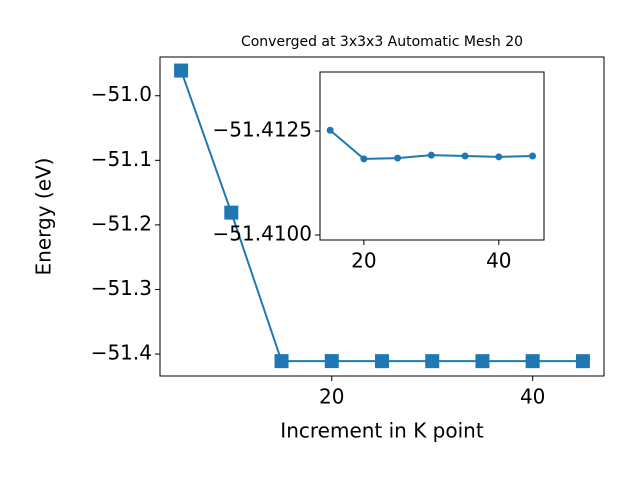 The width and height of the screenshot is (640, 484). I want to click on y-tick-label: −51.4100, so click(262, 234).